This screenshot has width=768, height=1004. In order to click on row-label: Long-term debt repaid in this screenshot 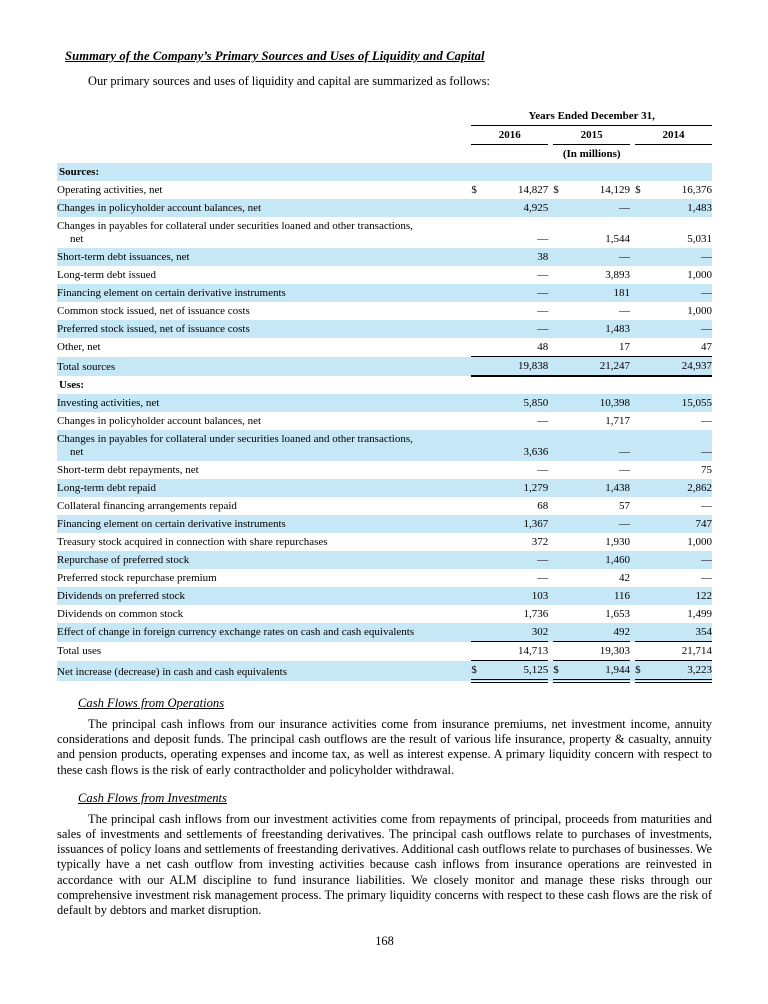, I will do `click(262, 488)`.